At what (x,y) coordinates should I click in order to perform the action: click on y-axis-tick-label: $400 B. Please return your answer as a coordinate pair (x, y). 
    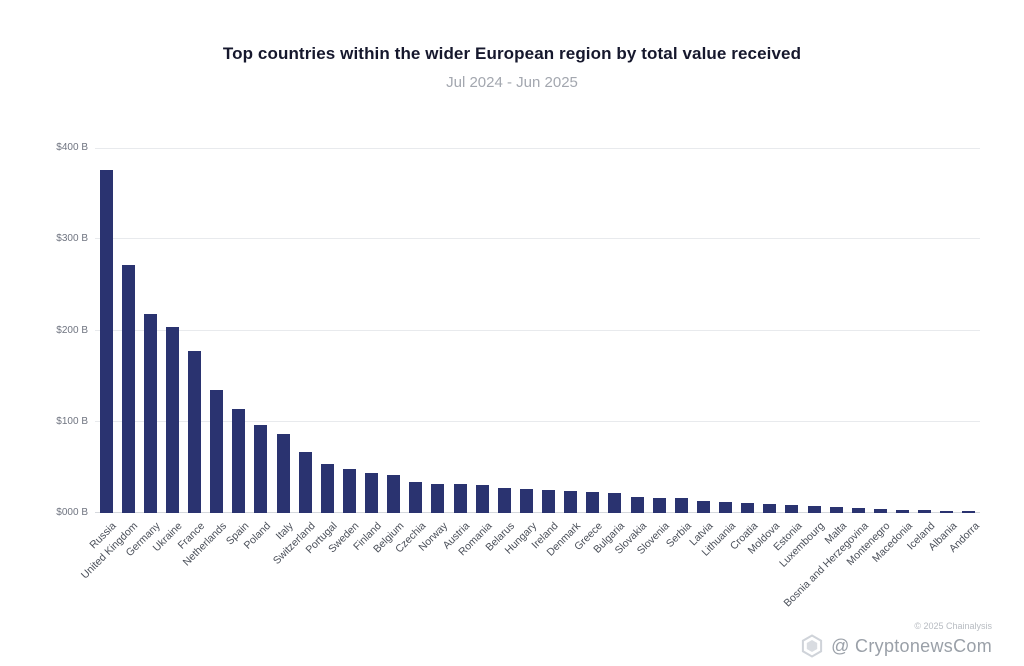
    Looking at the image, I should click on (72, 147).